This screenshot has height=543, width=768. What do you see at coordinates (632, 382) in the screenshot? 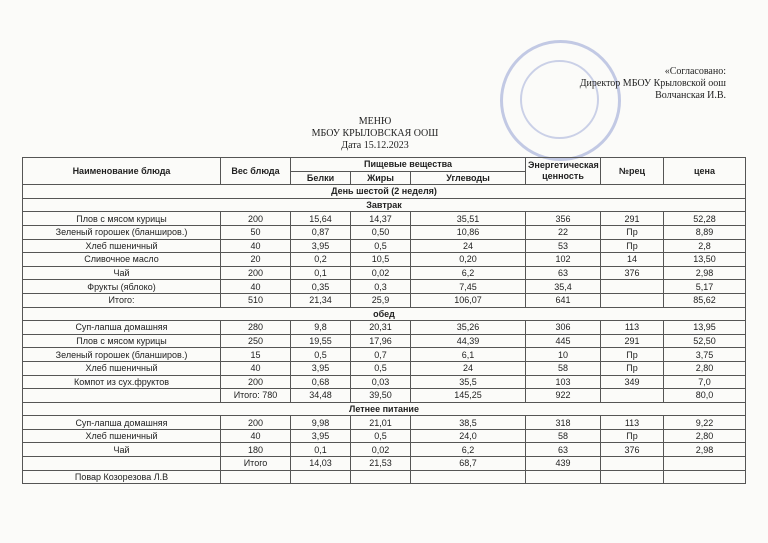
I see `cell: 349` at bounding box center [632, 382].